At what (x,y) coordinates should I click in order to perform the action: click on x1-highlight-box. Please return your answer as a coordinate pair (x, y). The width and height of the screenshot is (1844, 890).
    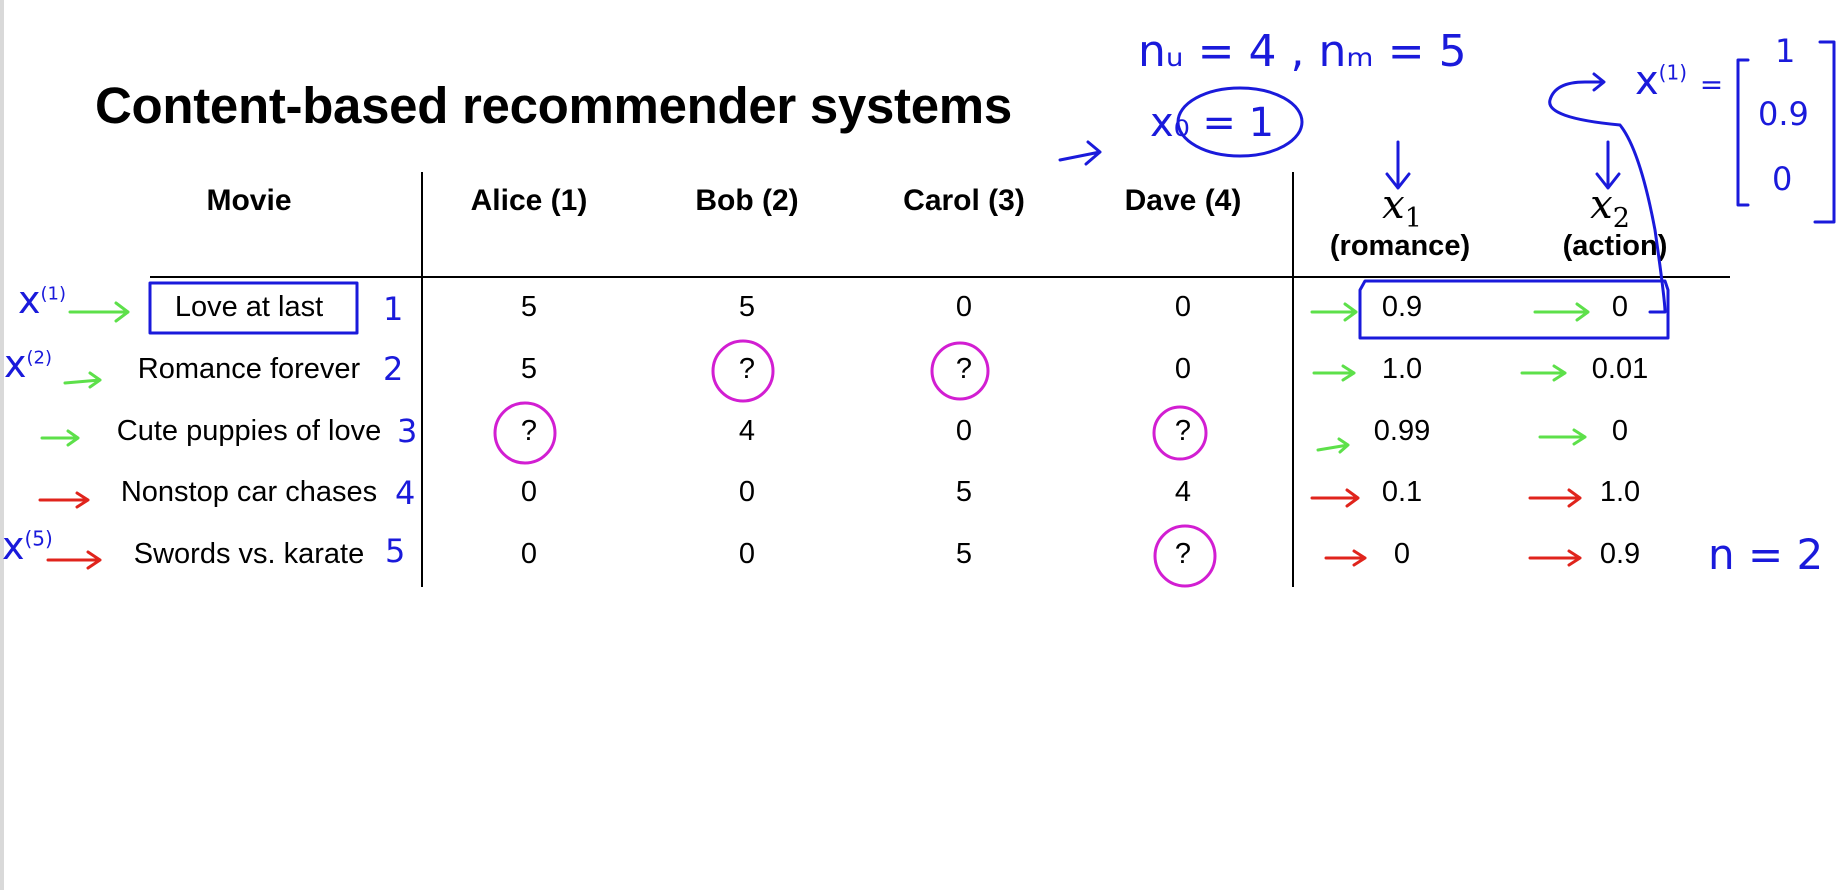
    Looking at the image, I should click on (1514, 309).